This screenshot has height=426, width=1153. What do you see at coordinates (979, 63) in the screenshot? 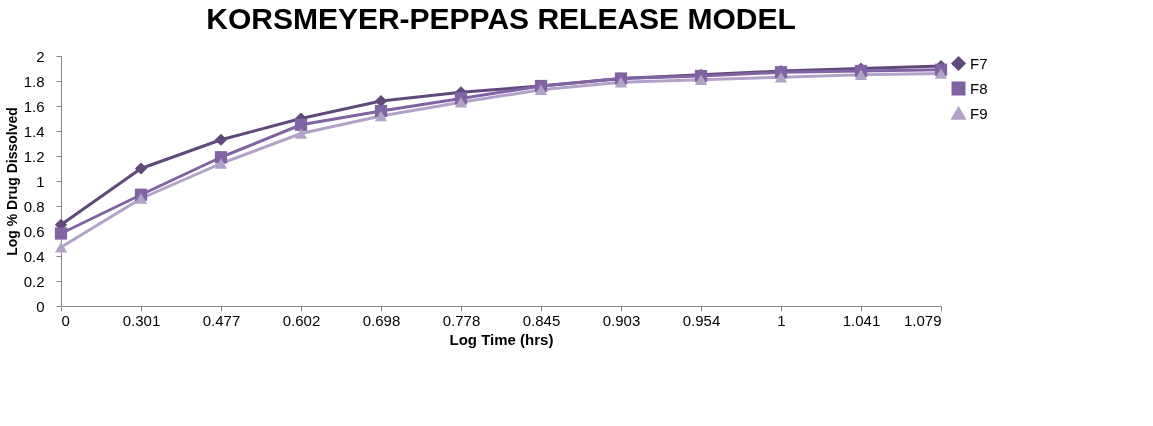
I see `legend-label: F7` at bounding box center [979, 63].